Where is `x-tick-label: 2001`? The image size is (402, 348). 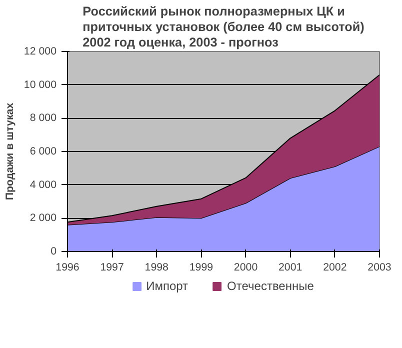 x-tick-label: 2001 is located at coordinates (290, 268).